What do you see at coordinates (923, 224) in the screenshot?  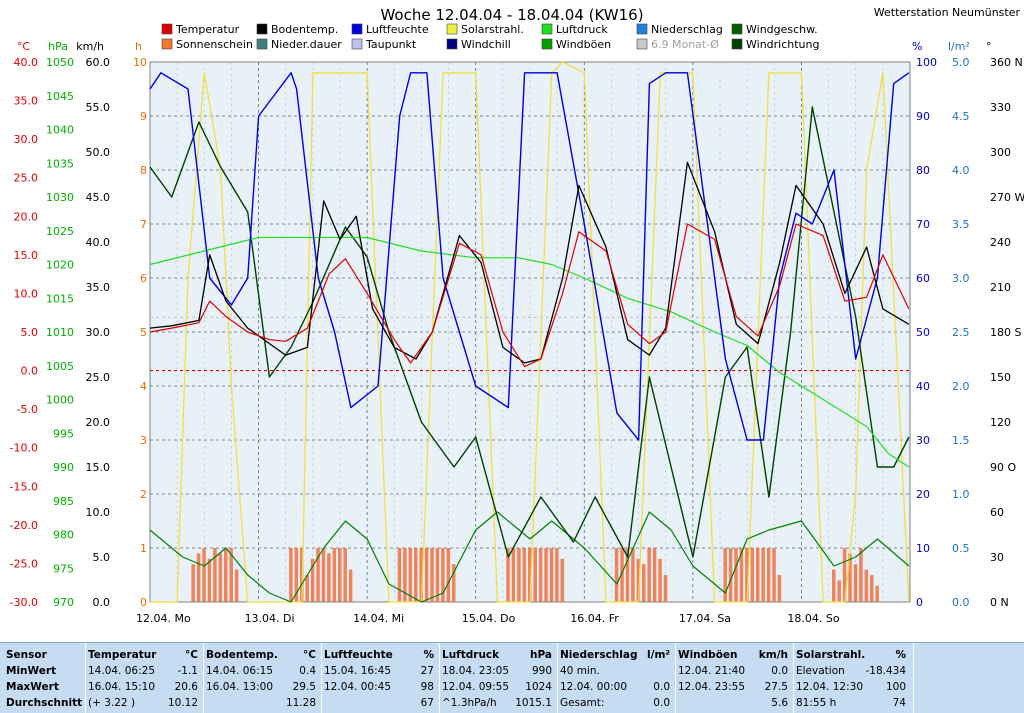 I see `humidity-tick-label: 70` at bounding box center [923, 224].